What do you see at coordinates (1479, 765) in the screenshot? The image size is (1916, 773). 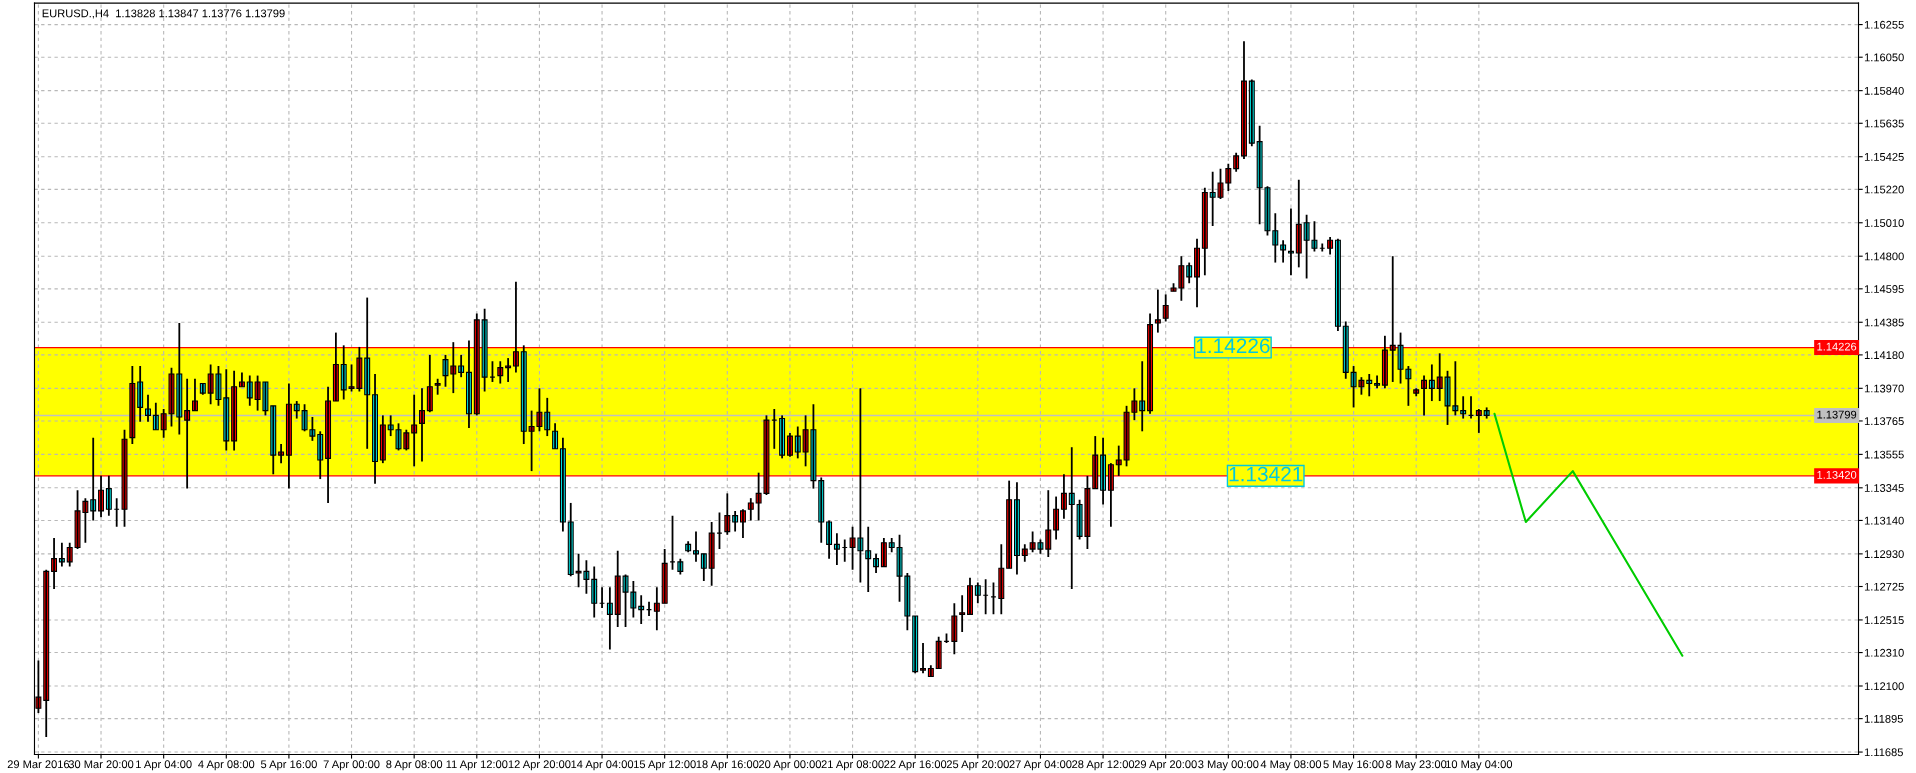 I see `x-tick-label: 10 May 04:00` at bounding box center [1479, 765].